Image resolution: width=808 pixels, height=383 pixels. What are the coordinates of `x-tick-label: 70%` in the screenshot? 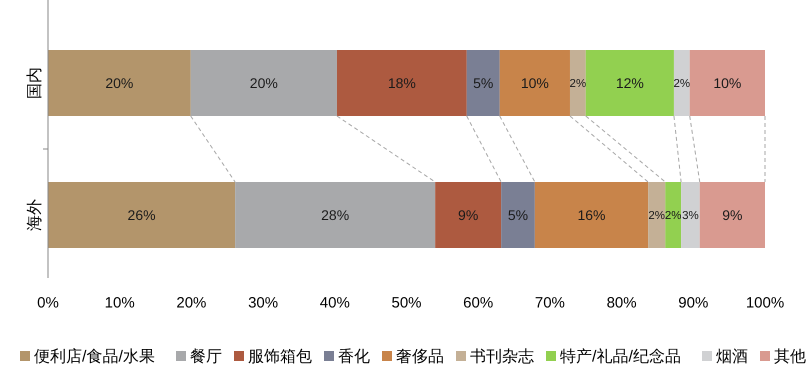 It's located at (549, 303).